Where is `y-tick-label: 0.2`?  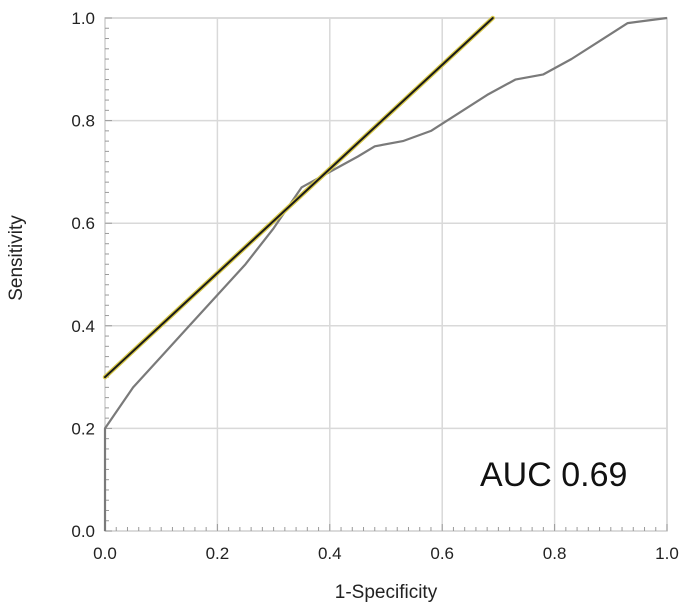 y-tick-label: 0.2 is located at coordinates (83, 428).